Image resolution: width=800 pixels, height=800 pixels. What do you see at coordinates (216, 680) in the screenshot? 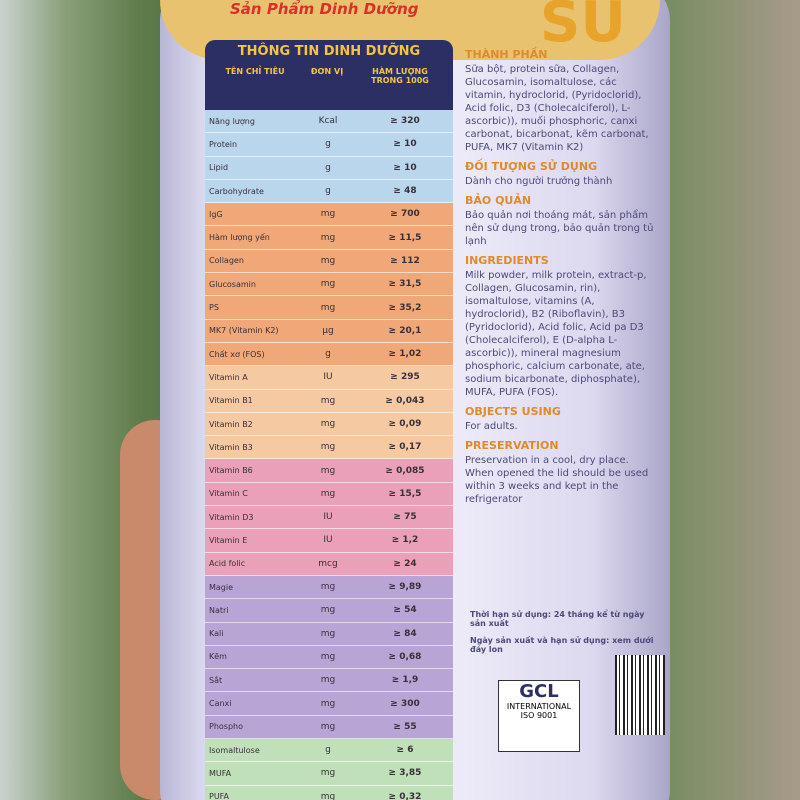
I see `row-label: Sắt` at bounding box center [216, 680].